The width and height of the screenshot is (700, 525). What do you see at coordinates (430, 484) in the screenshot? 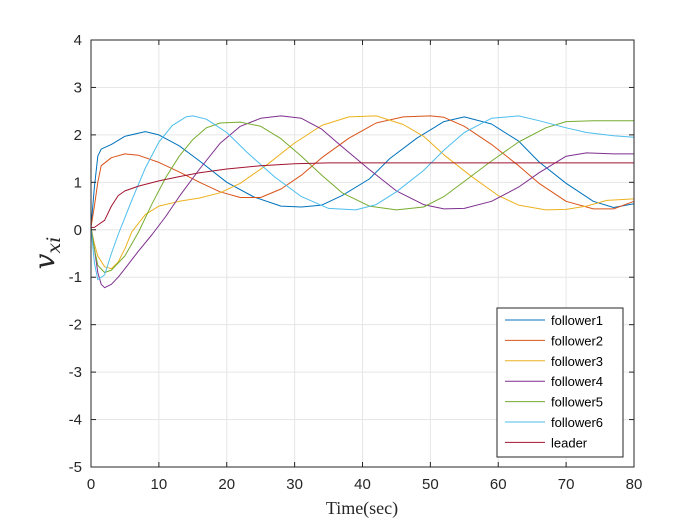
I see `x-tick-label: 50` at bounding box center [430, 484].